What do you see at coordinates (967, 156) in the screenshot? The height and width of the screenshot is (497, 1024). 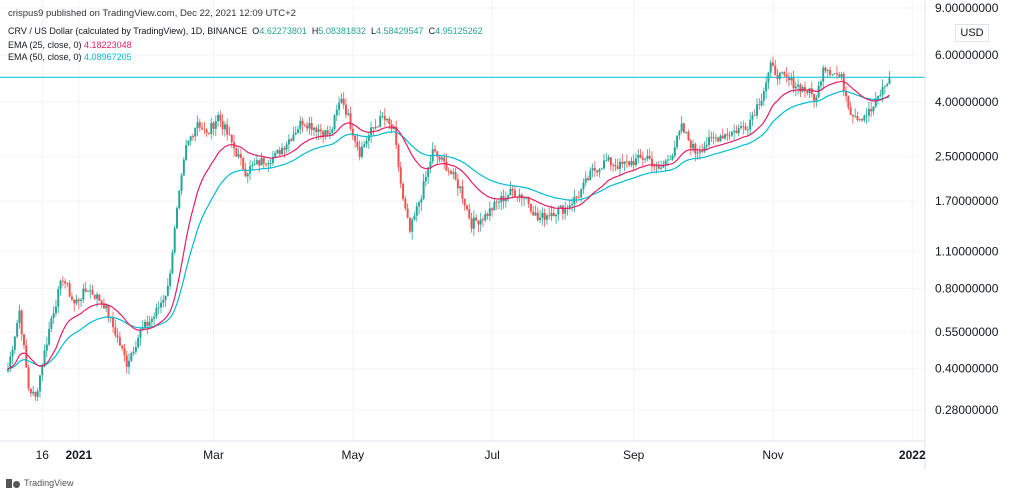 I see `price-tick-label: 2.50000000` at bounding box center [967, 156].